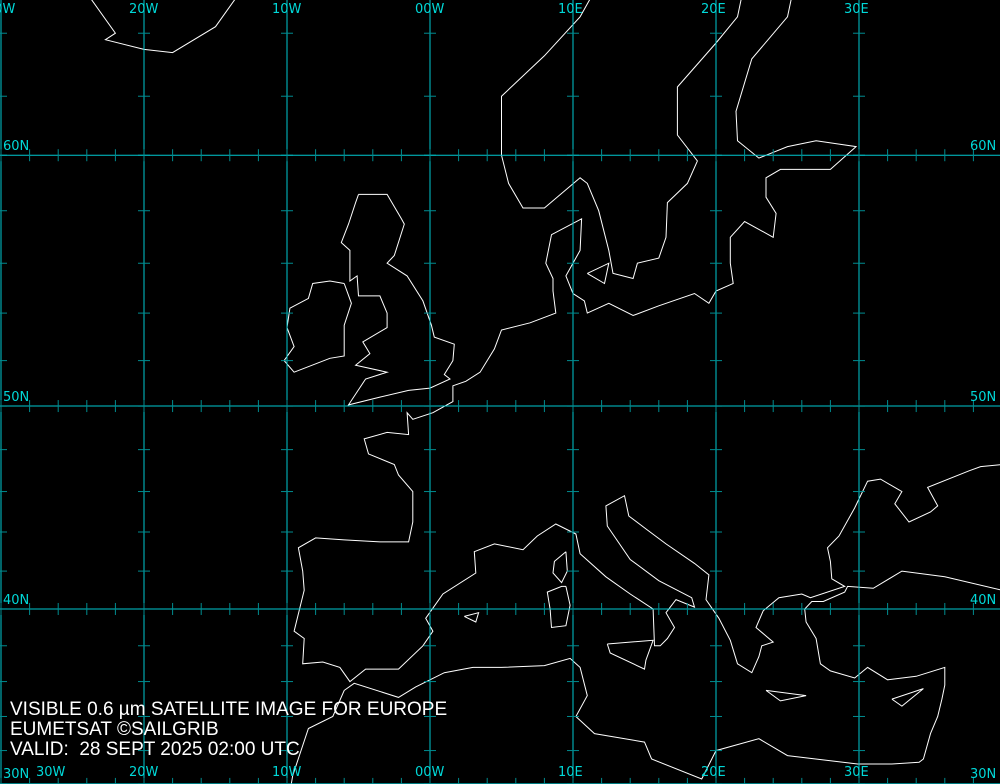  I want to click on caption-credit: EUMETSAT ©SAILGRIB, so click(114, 729).